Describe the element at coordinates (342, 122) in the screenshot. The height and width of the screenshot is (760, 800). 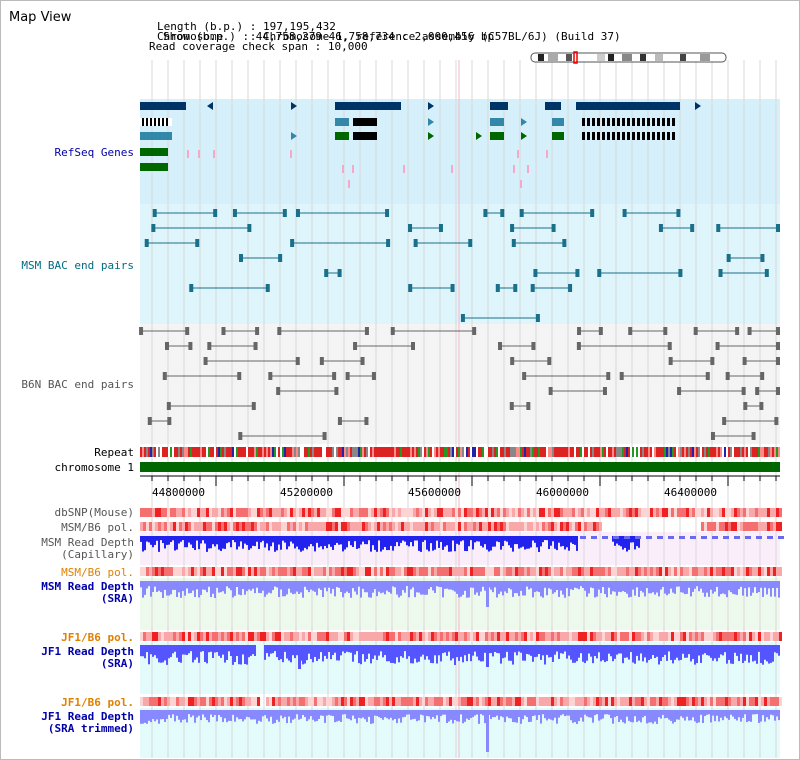
I see `gene-feature` at that location.